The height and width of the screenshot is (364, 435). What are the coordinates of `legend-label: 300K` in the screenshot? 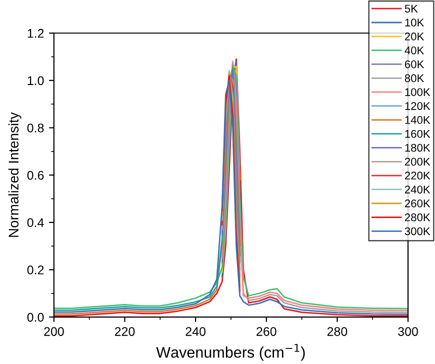 It's located at (417, 231).